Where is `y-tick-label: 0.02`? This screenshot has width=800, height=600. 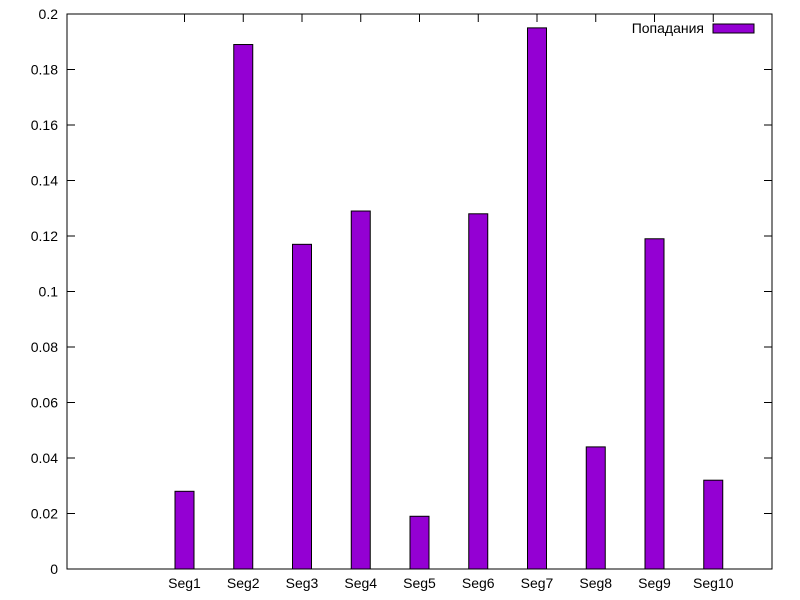 y-tick-label: 0.02 is located at coordinates (44, 514).